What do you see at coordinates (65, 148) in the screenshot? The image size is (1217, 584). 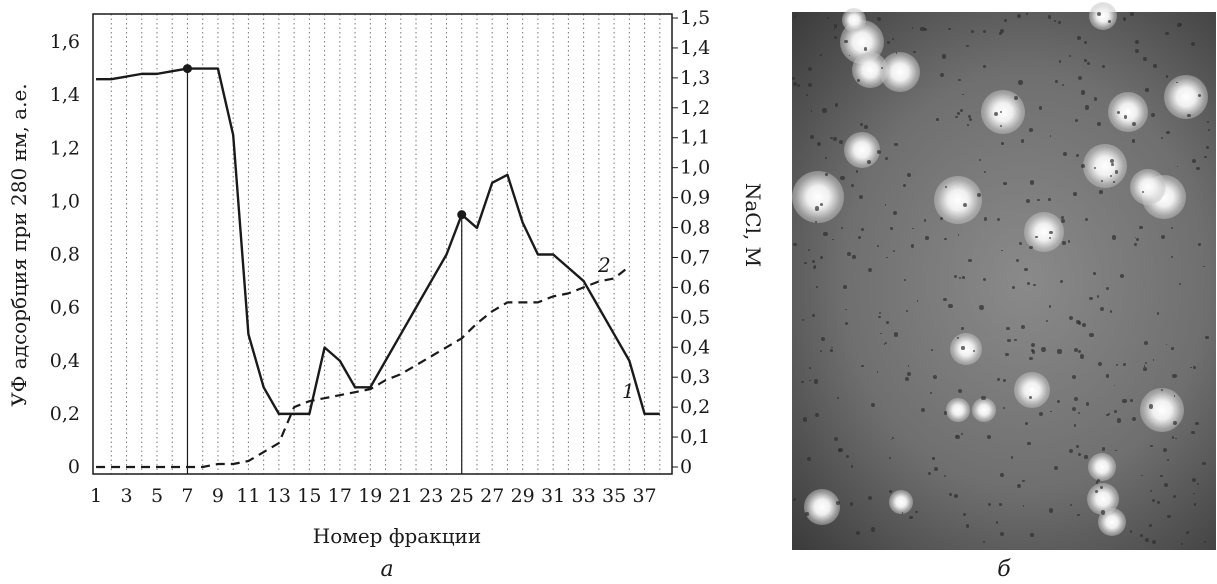 I see `y-left-tick-label: 1,2` at bounding box center [65, 148].